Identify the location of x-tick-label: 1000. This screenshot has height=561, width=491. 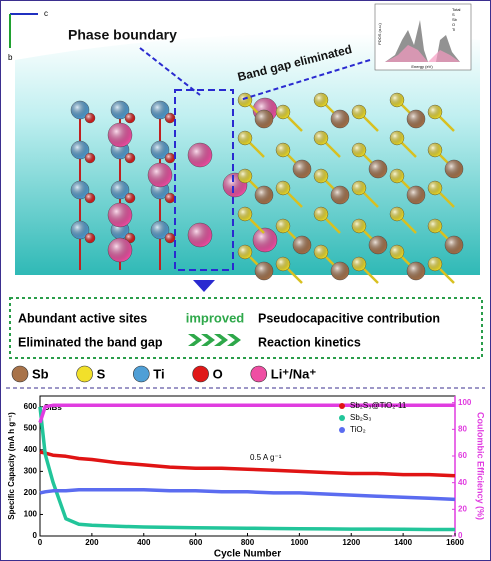
(299, 542).